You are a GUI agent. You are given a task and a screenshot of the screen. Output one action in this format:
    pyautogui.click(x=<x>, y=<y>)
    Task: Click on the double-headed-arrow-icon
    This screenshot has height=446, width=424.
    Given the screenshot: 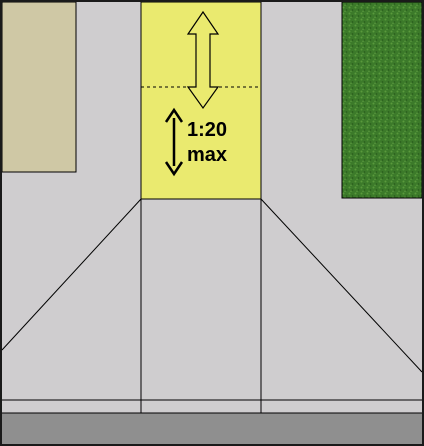 What is the action you would take?
    pyautogui.click(x=203, y=60)
    